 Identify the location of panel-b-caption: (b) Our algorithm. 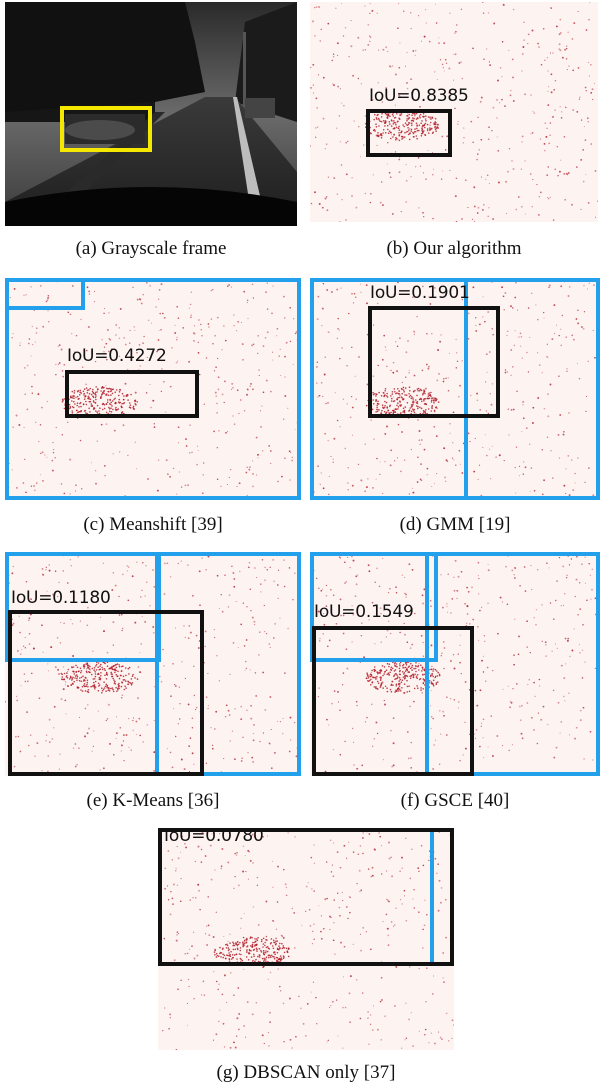
(454, 248).